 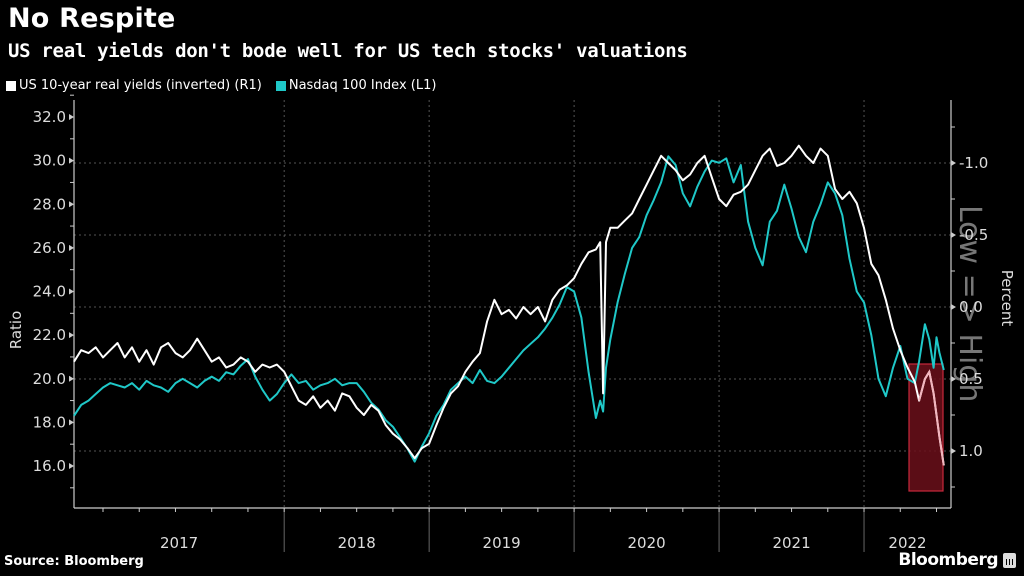 What do you see at coordinates (280, 85) in the screenshot?
I see `legend-swatch-nasdaq` at bounding box center [280, 85].